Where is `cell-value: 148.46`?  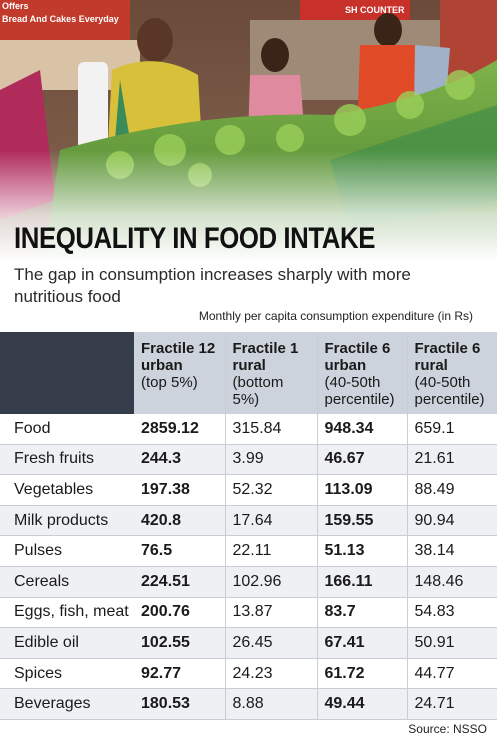 cell-value: 148.46 is located at coordinates (451, 582).